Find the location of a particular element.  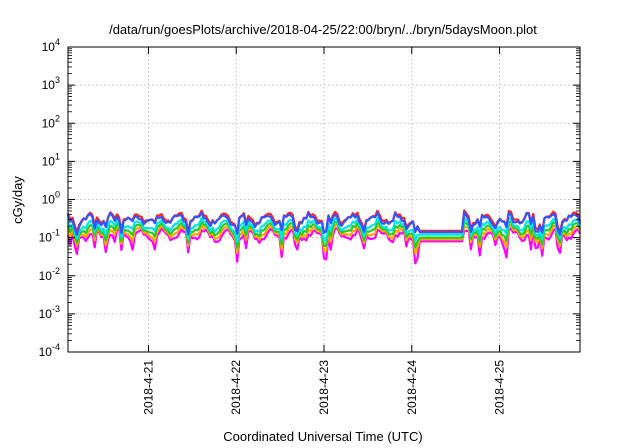

x-tick-label: 2018-4-23 is located at coordinates (324, 387).